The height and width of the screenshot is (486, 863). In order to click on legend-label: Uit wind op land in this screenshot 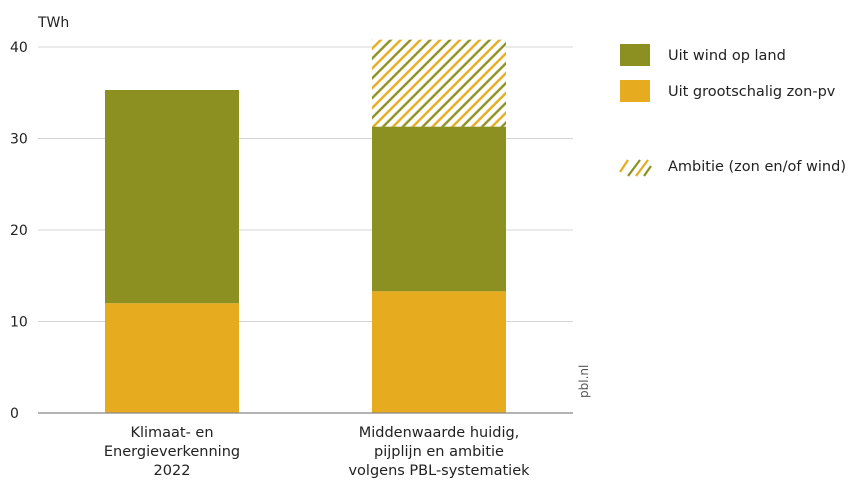, I will do `click(727, 56)`.